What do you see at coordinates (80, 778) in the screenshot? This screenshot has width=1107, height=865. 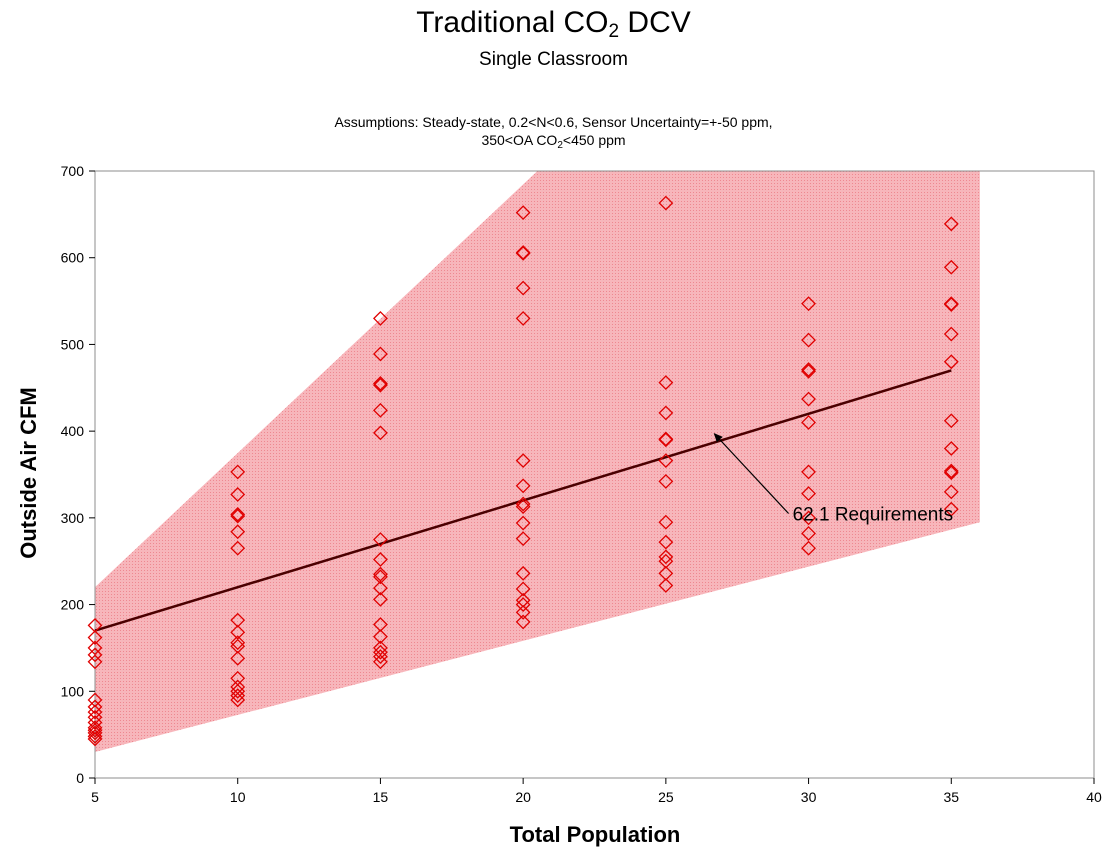 I see `y-tick-label: 0` at bounding box center [80, 778].